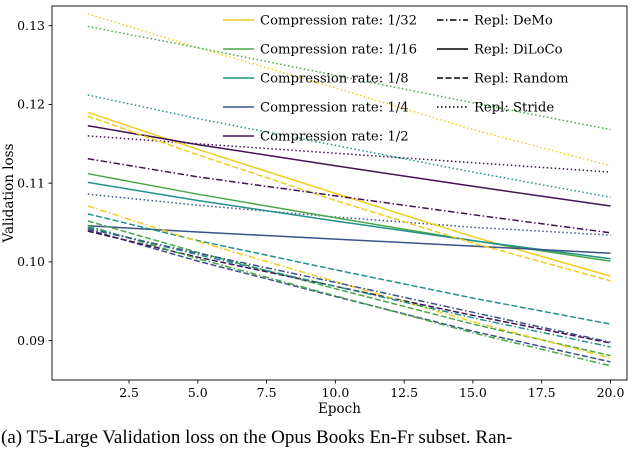 The height and width of the screenshot is (452, 640). What do you see at coordinates (611, 392) in the screenshot?
I see `x-tick-label: 20.0` at bounding box center [611, 392].